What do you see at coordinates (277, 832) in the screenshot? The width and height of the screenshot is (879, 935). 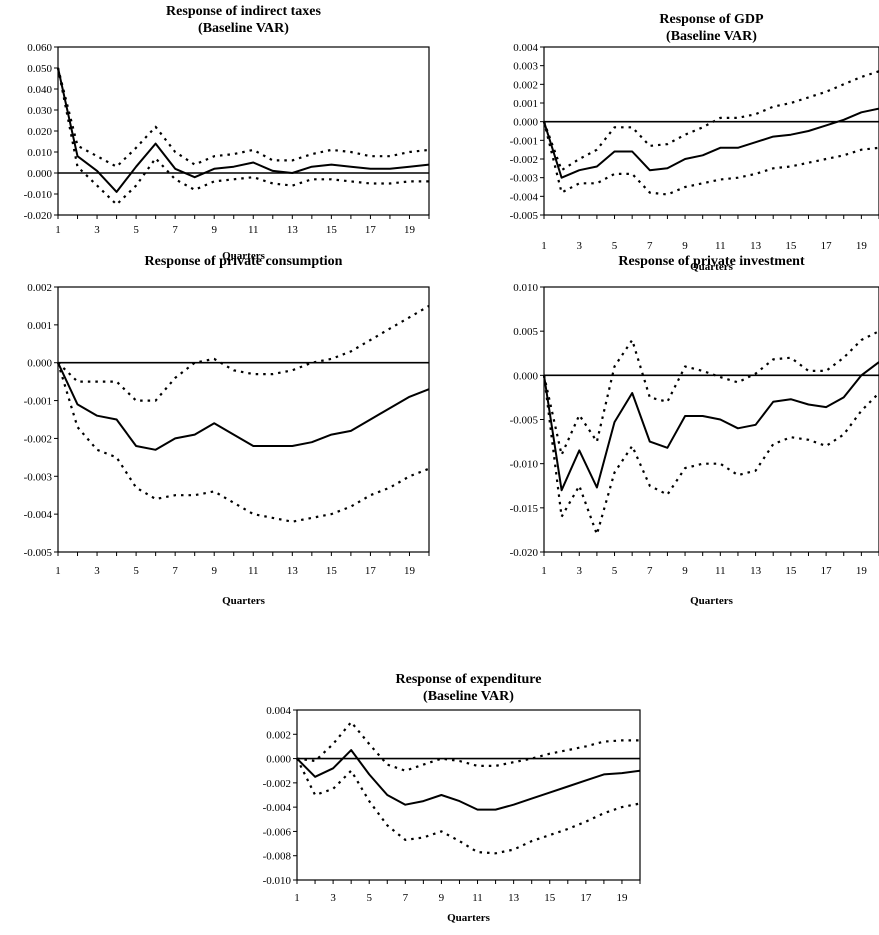 I see `y-tick-label: -0.006` at bounding box center [277, 832].